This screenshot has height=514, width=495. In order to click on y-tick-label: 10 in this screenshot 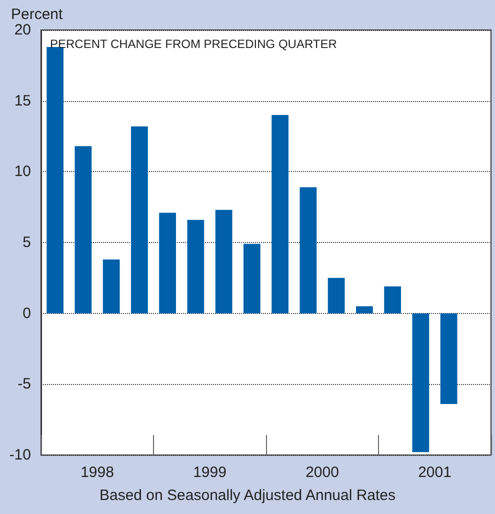, I will do `click(22, 171)`.